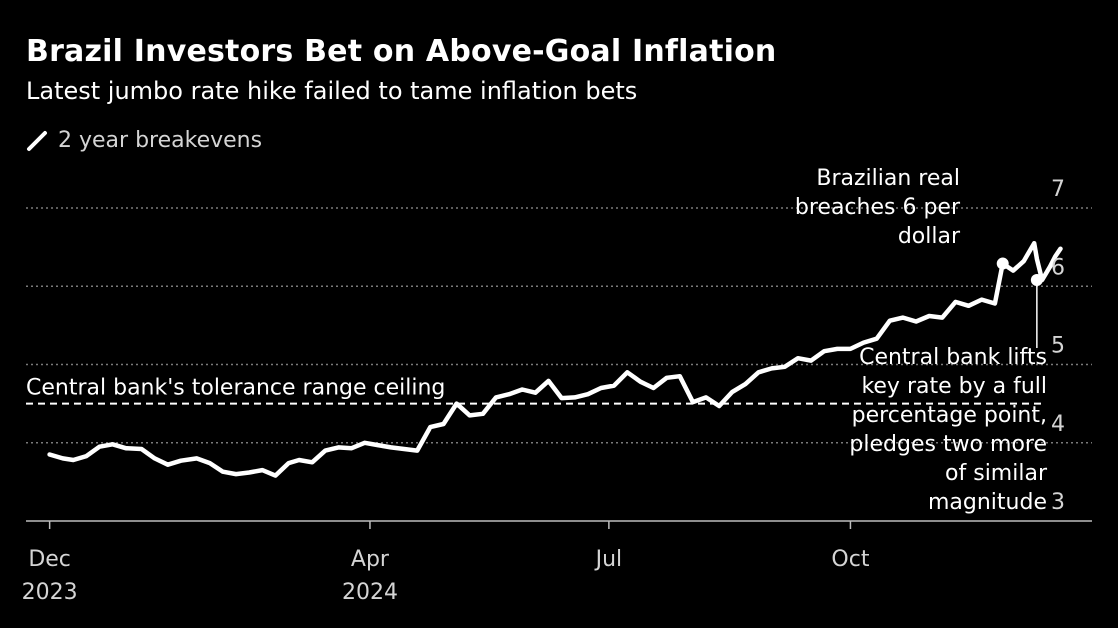 Image resolution: width=1118 pixels, height=628 pixels. Describe the element at coordinates (987, 502) in the screenshot. I see `annotation-text-rate-hike: magnitude` at that location.